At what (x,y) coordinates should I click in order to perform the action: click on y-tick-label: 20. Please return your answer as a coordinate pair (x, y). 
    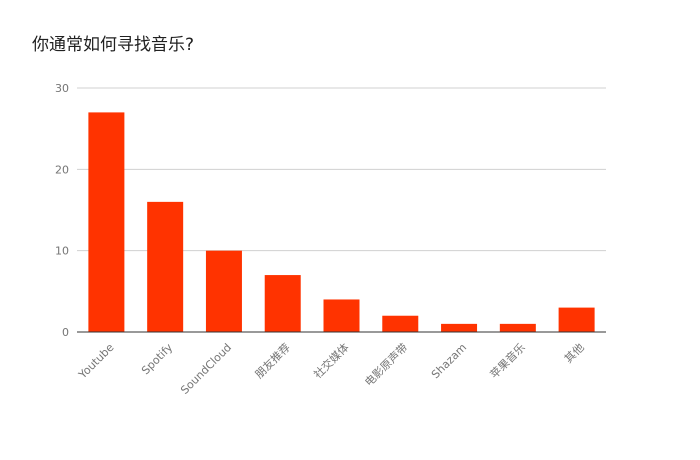
    Looking at the image, I should click on (62, 169).